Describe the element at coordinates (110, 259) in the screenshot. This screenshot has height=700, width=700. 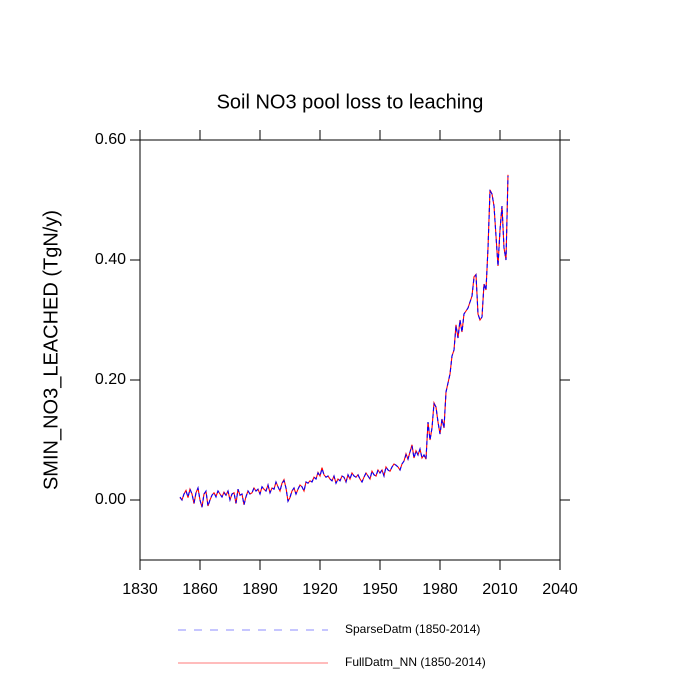
I see `y-tick-label: 0.40` at that location.